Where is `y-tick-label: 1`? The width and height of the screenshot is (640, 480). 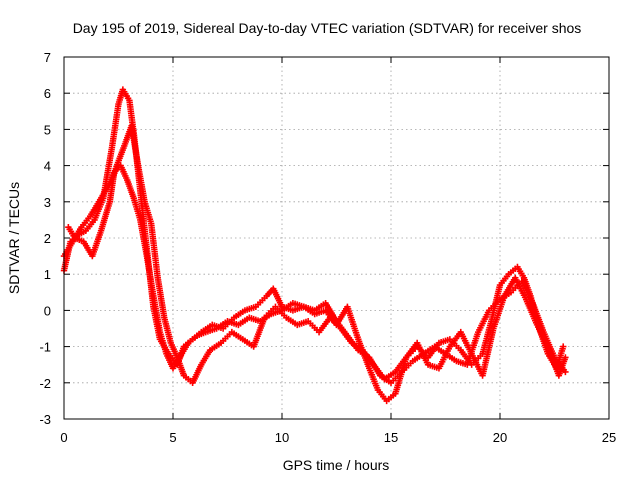 y-tick-label: 1 is located at coordinates (47, 274).